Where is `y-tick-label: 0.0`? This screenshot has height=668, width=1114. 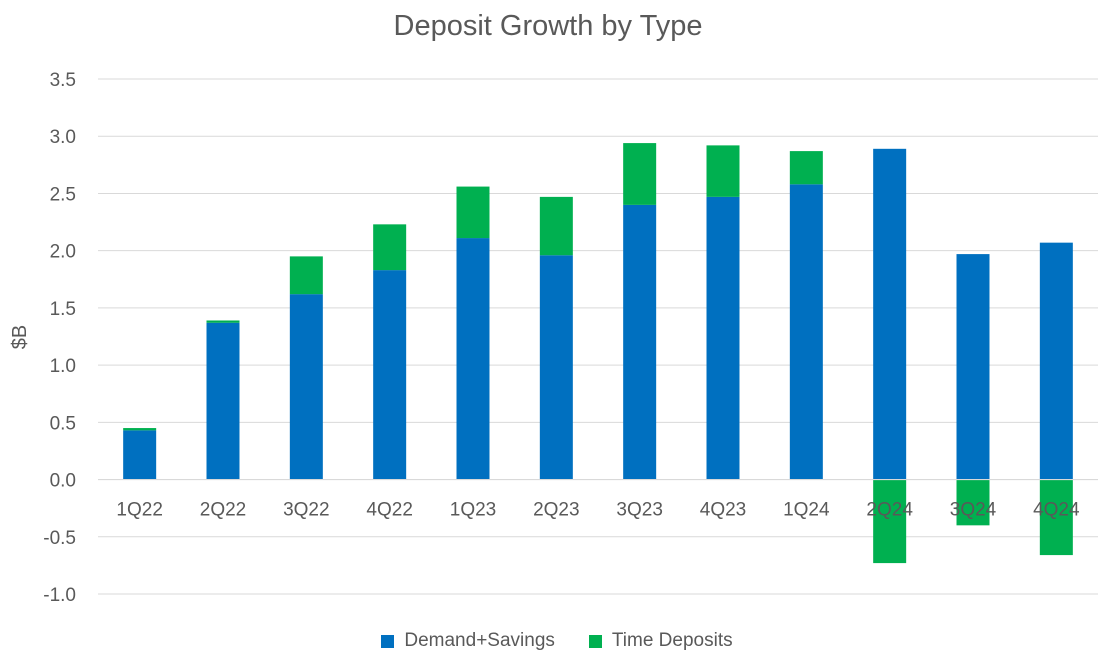 y-tick-label: 0.0 is located at coordinates (63, 481).